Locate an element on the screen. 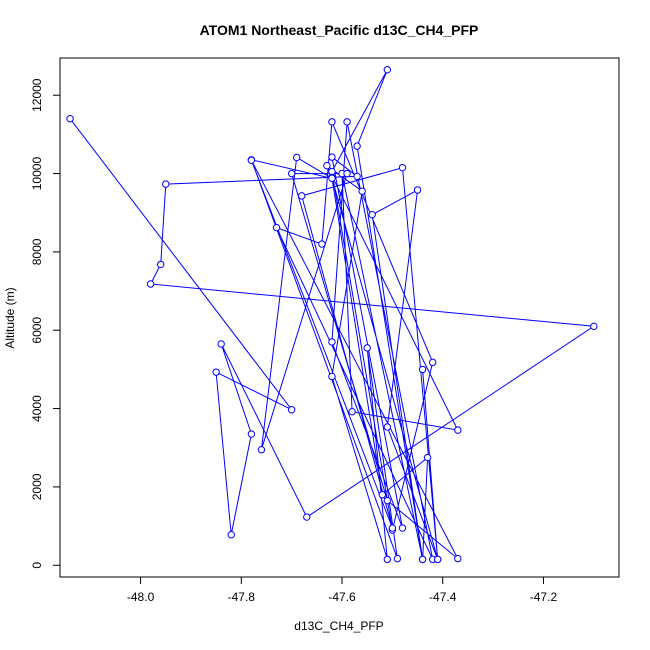  x-axis: -48.0 -47.8 -47.6 -47.4 -47.2 is located at coordinates (342, 590).